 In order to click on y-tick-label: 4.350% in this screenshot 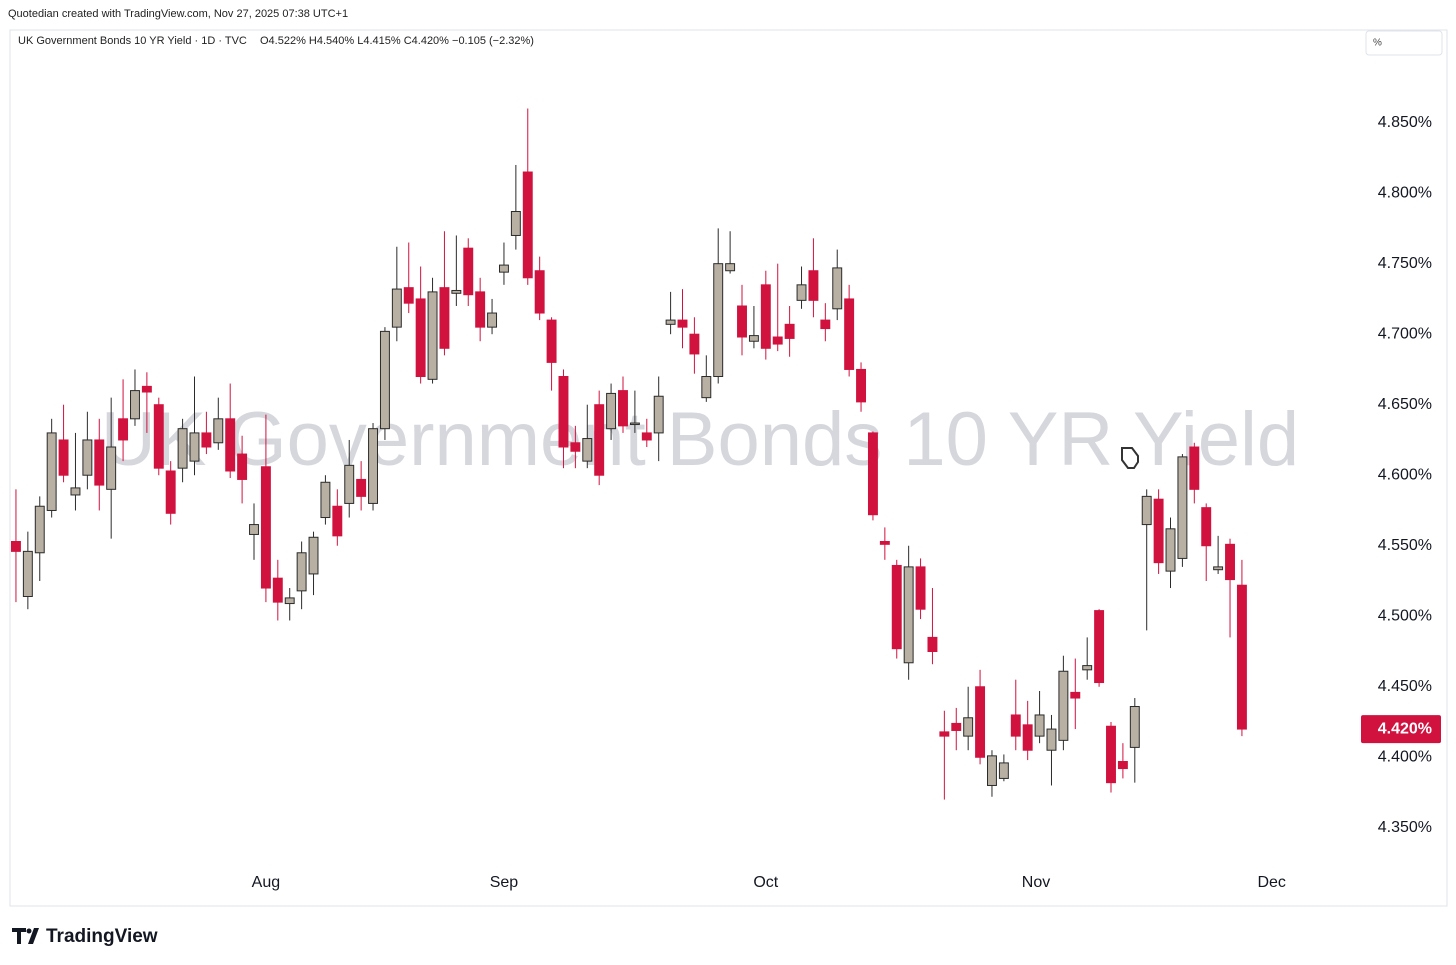, I will do `click(1405, 827)`.